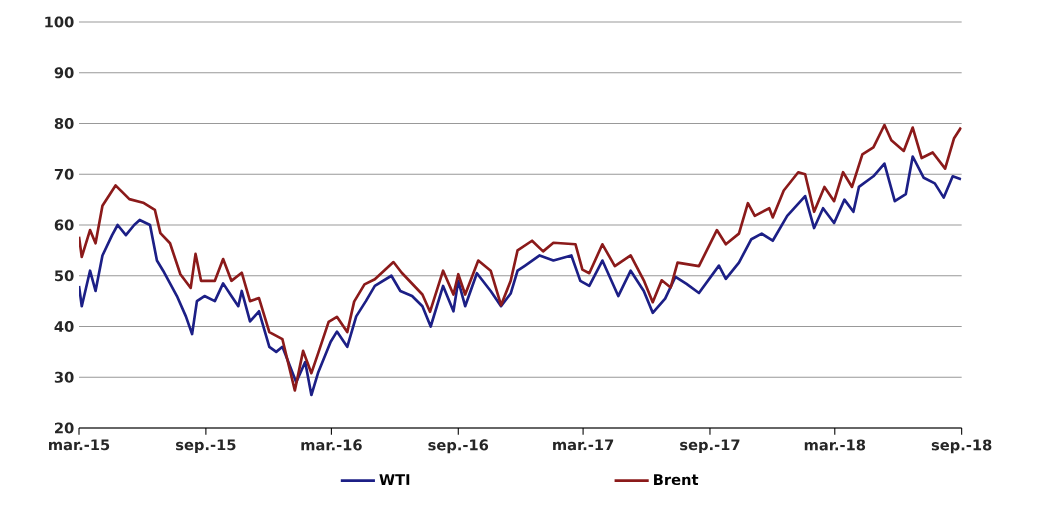  I want to click on y-tick-label: 80, so click(64, 123).